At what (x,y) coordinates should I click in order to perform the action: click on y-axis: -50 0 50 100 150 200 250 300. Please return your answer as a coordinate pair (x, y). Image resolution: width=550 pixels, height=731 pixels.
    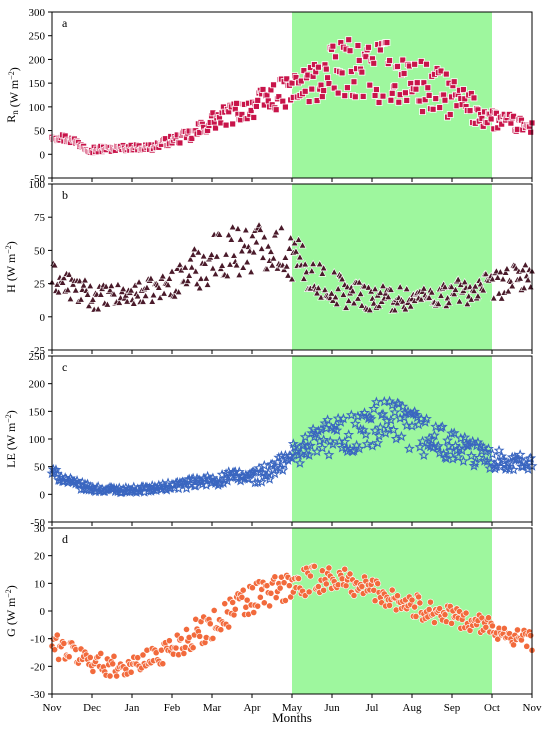
    Looking at the image, I should click on (40, 96).